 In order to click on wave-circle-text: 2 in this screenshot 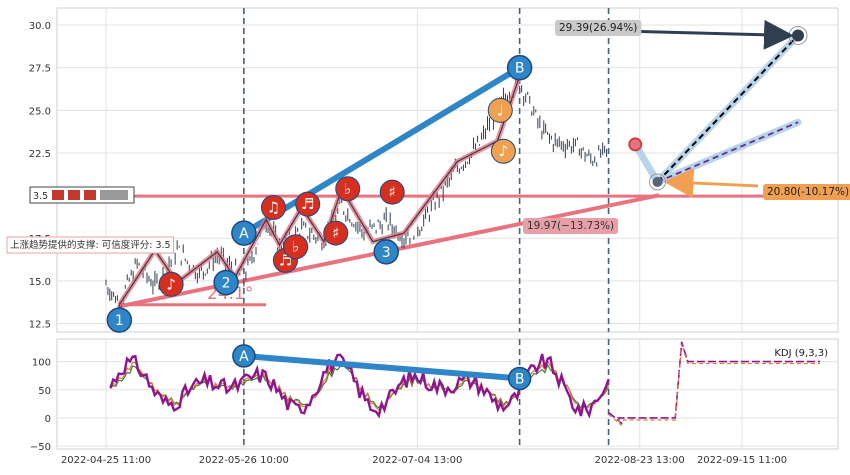, I will do `click(226, 284)`.